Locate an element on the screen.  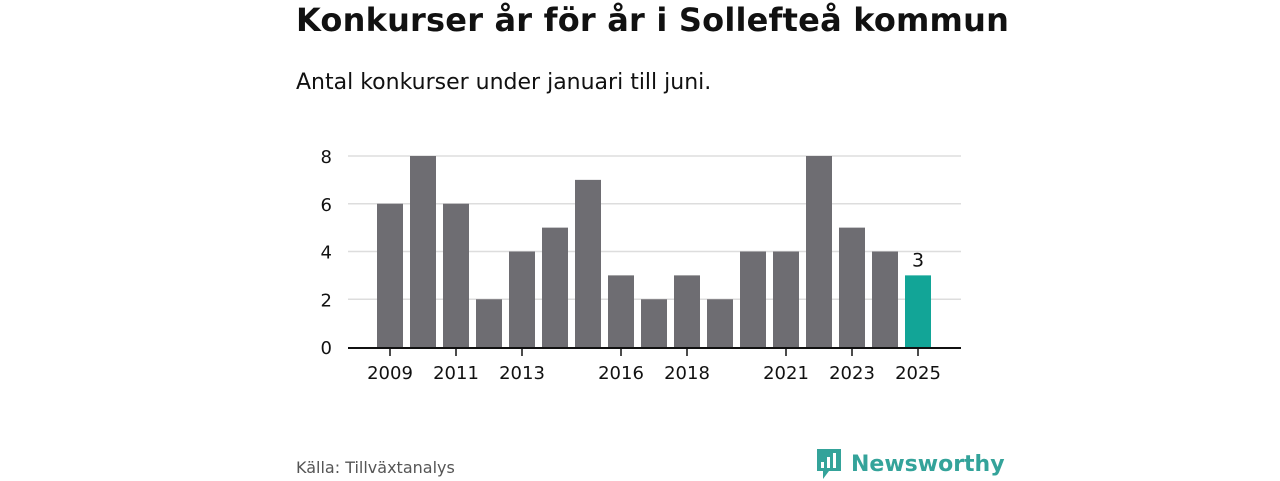
y-tick-label: 0 is located at coordinates (326, 348).